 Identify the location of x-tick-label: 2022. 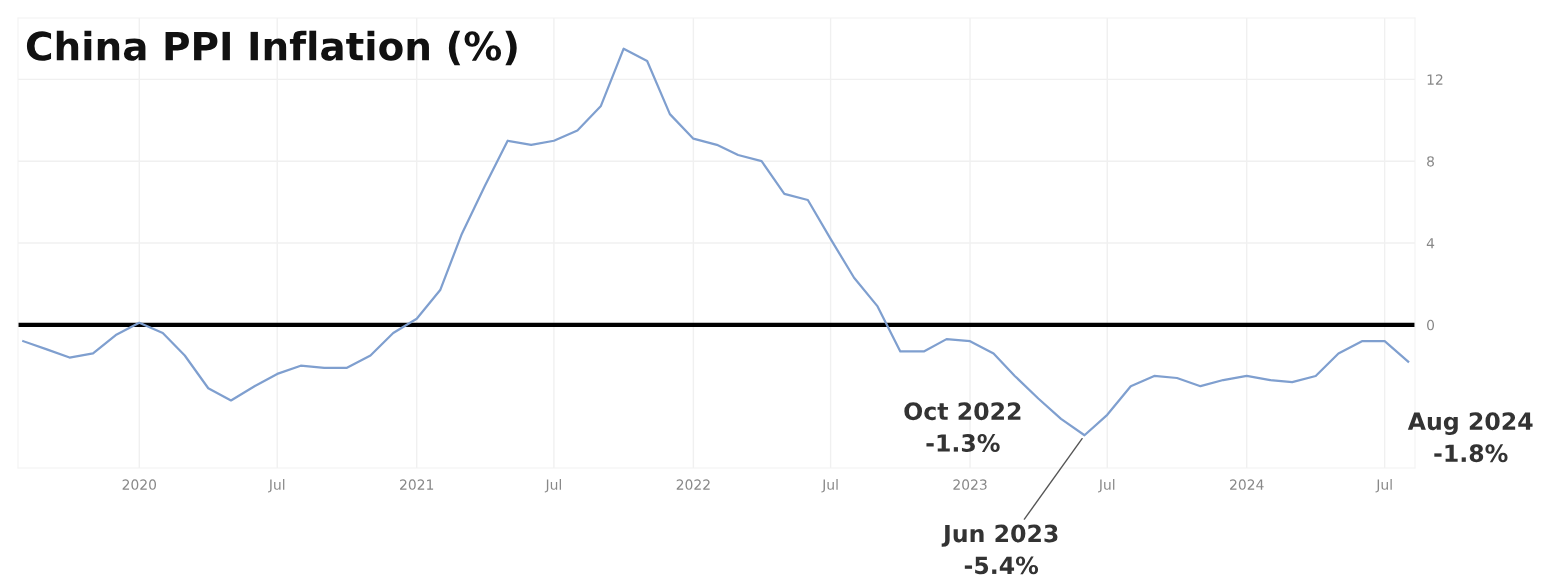
(693, 484).